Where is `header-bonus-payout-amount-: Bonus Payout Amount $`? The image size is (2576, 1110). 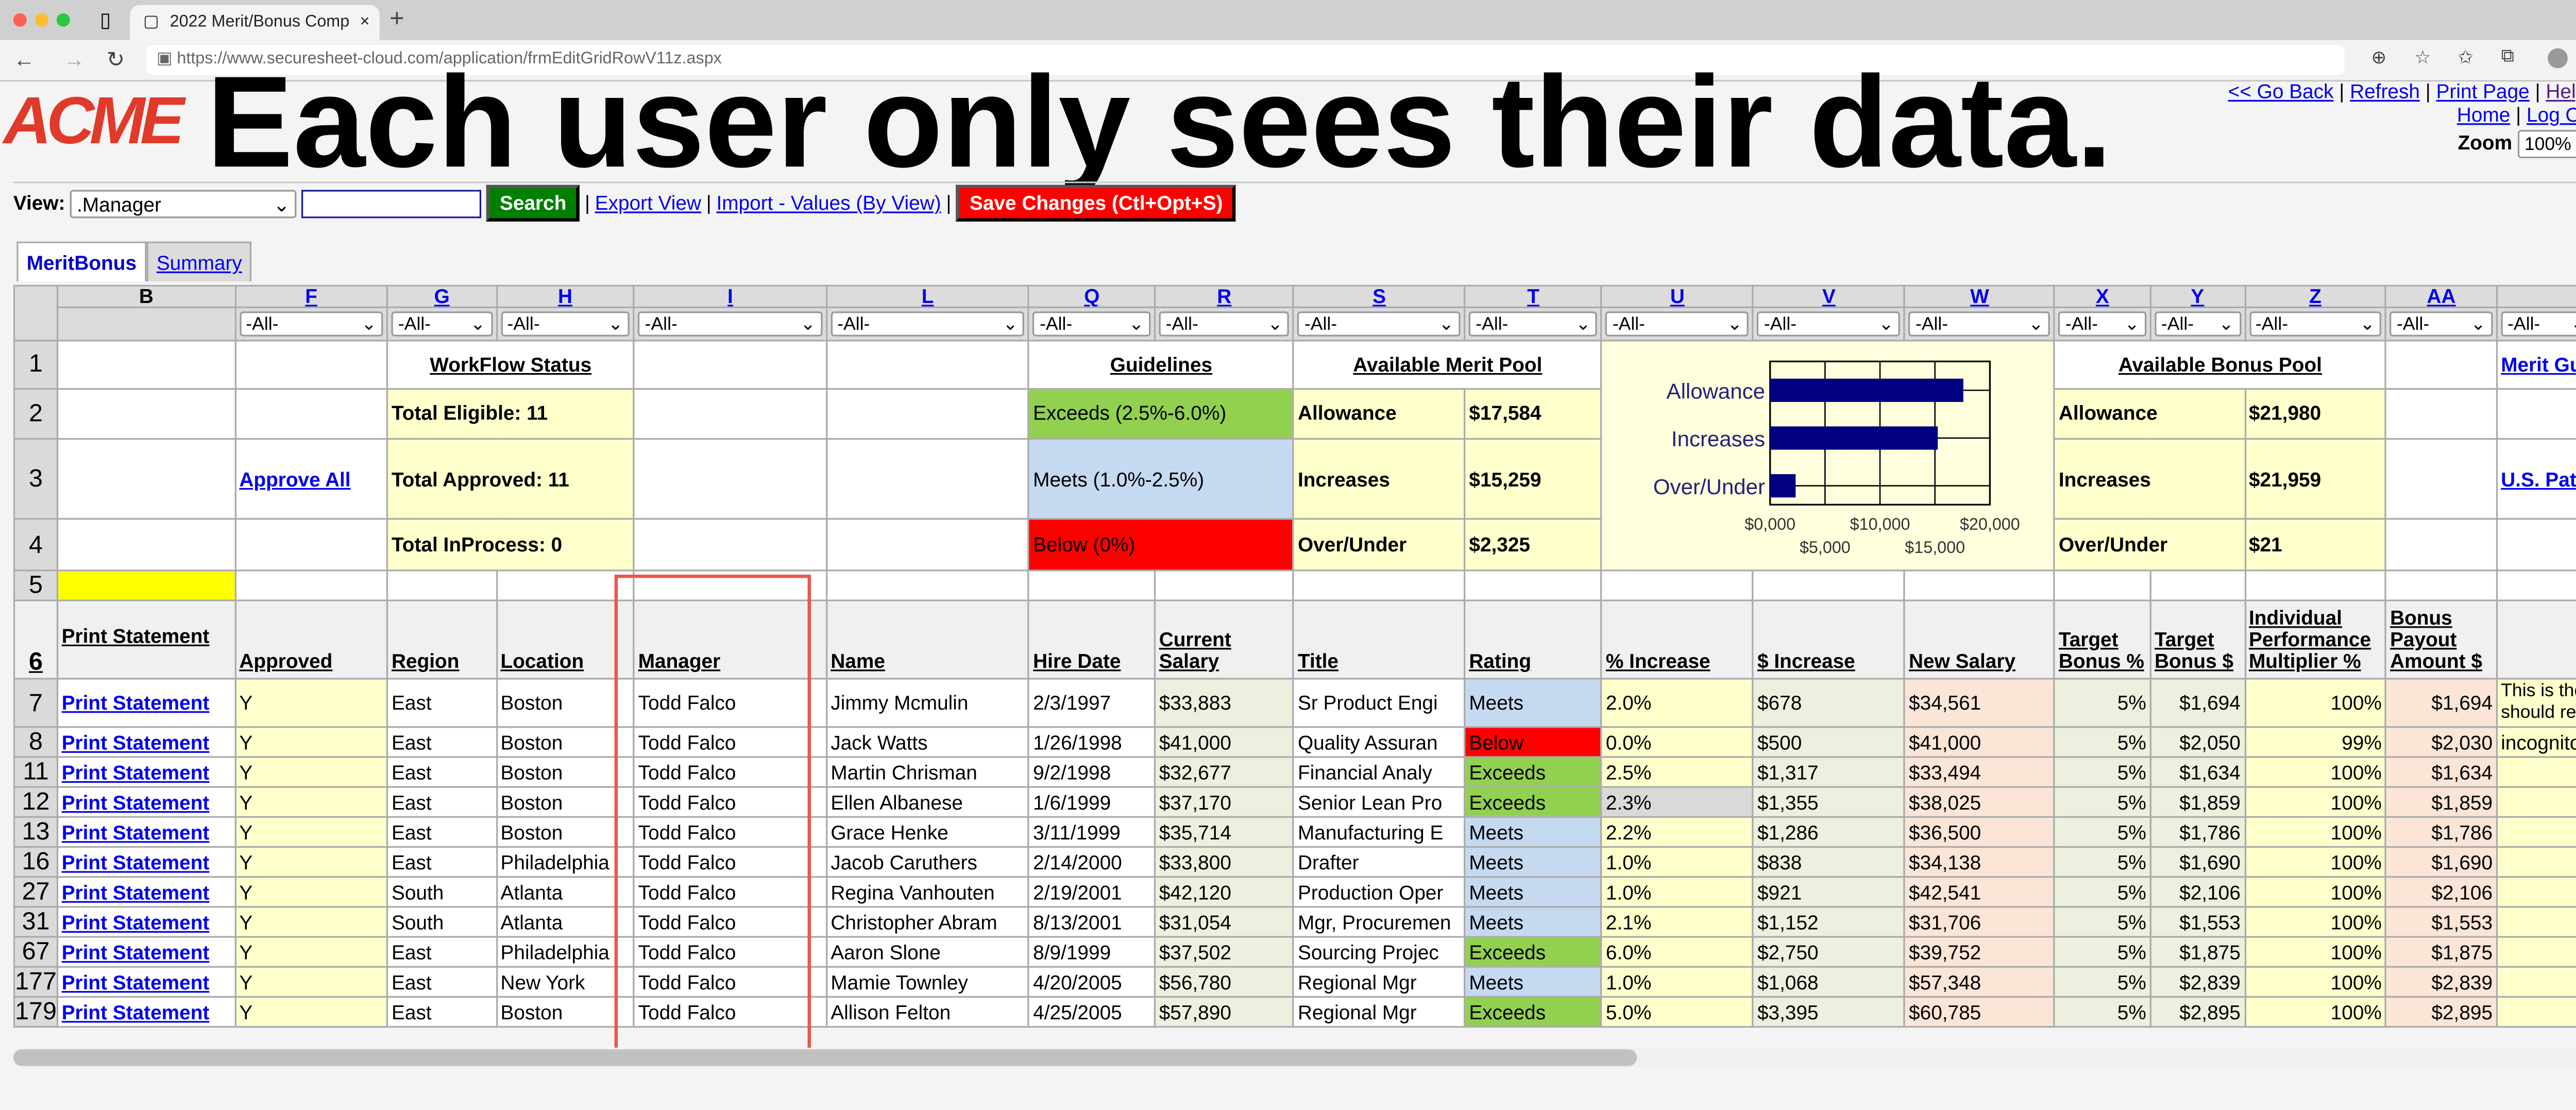
header-bonus-payout-amount-: Bonus Payout Amount $ is located at coordinates (2441, 639).